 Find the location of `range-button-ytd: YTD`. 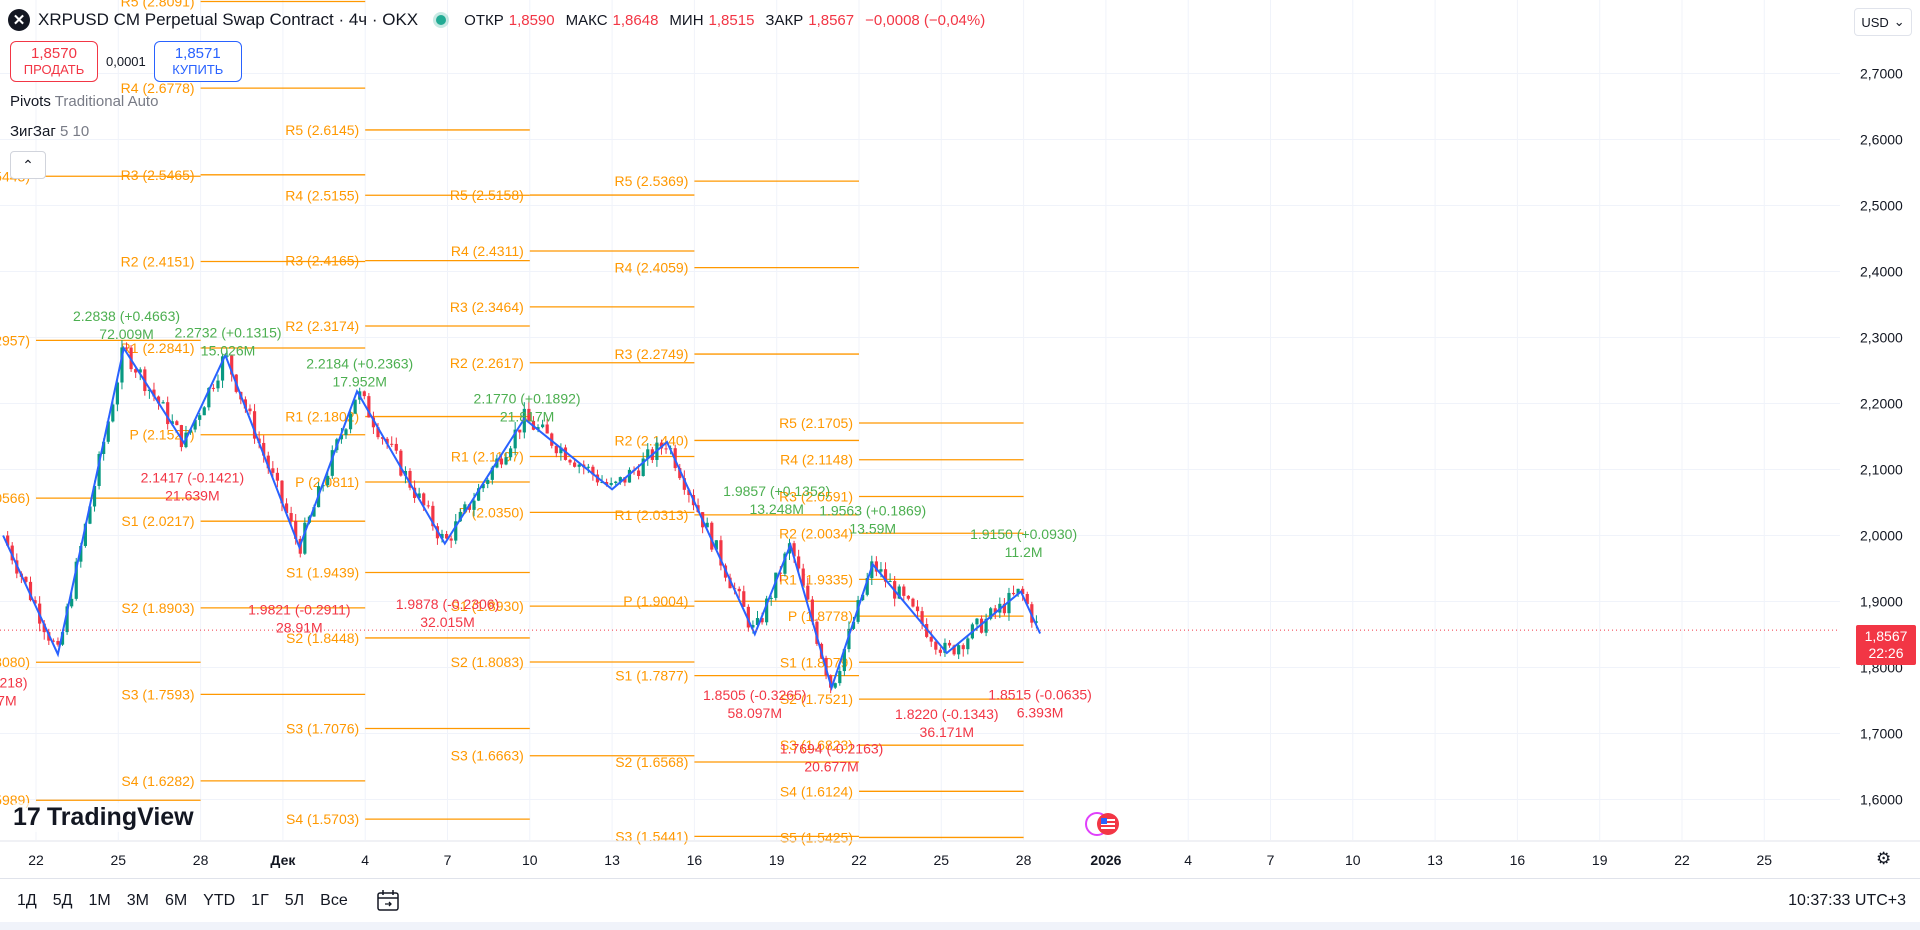

range-button-ytd: YTD is located at coordinates (219, 900).